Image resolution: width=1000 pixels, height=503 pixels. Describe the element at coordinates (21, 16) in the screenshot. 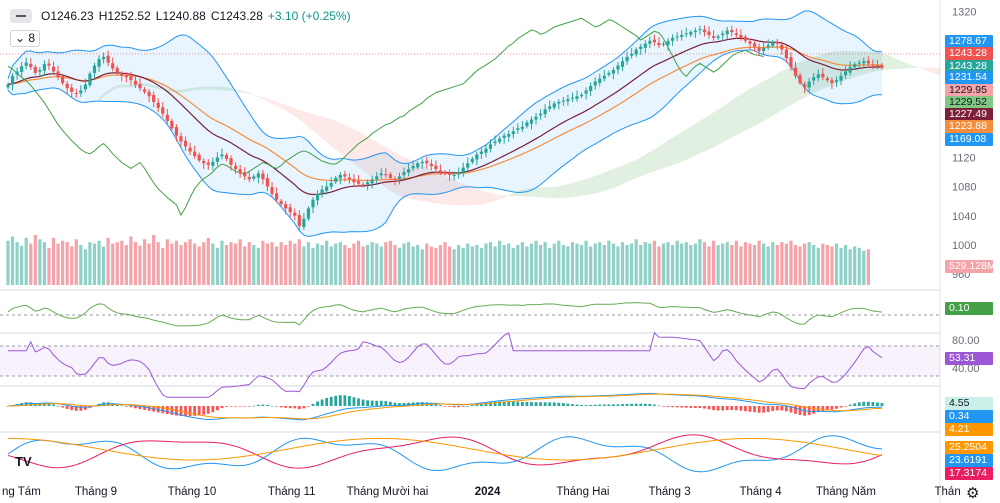

I see `symbol-menu-button` at that location.